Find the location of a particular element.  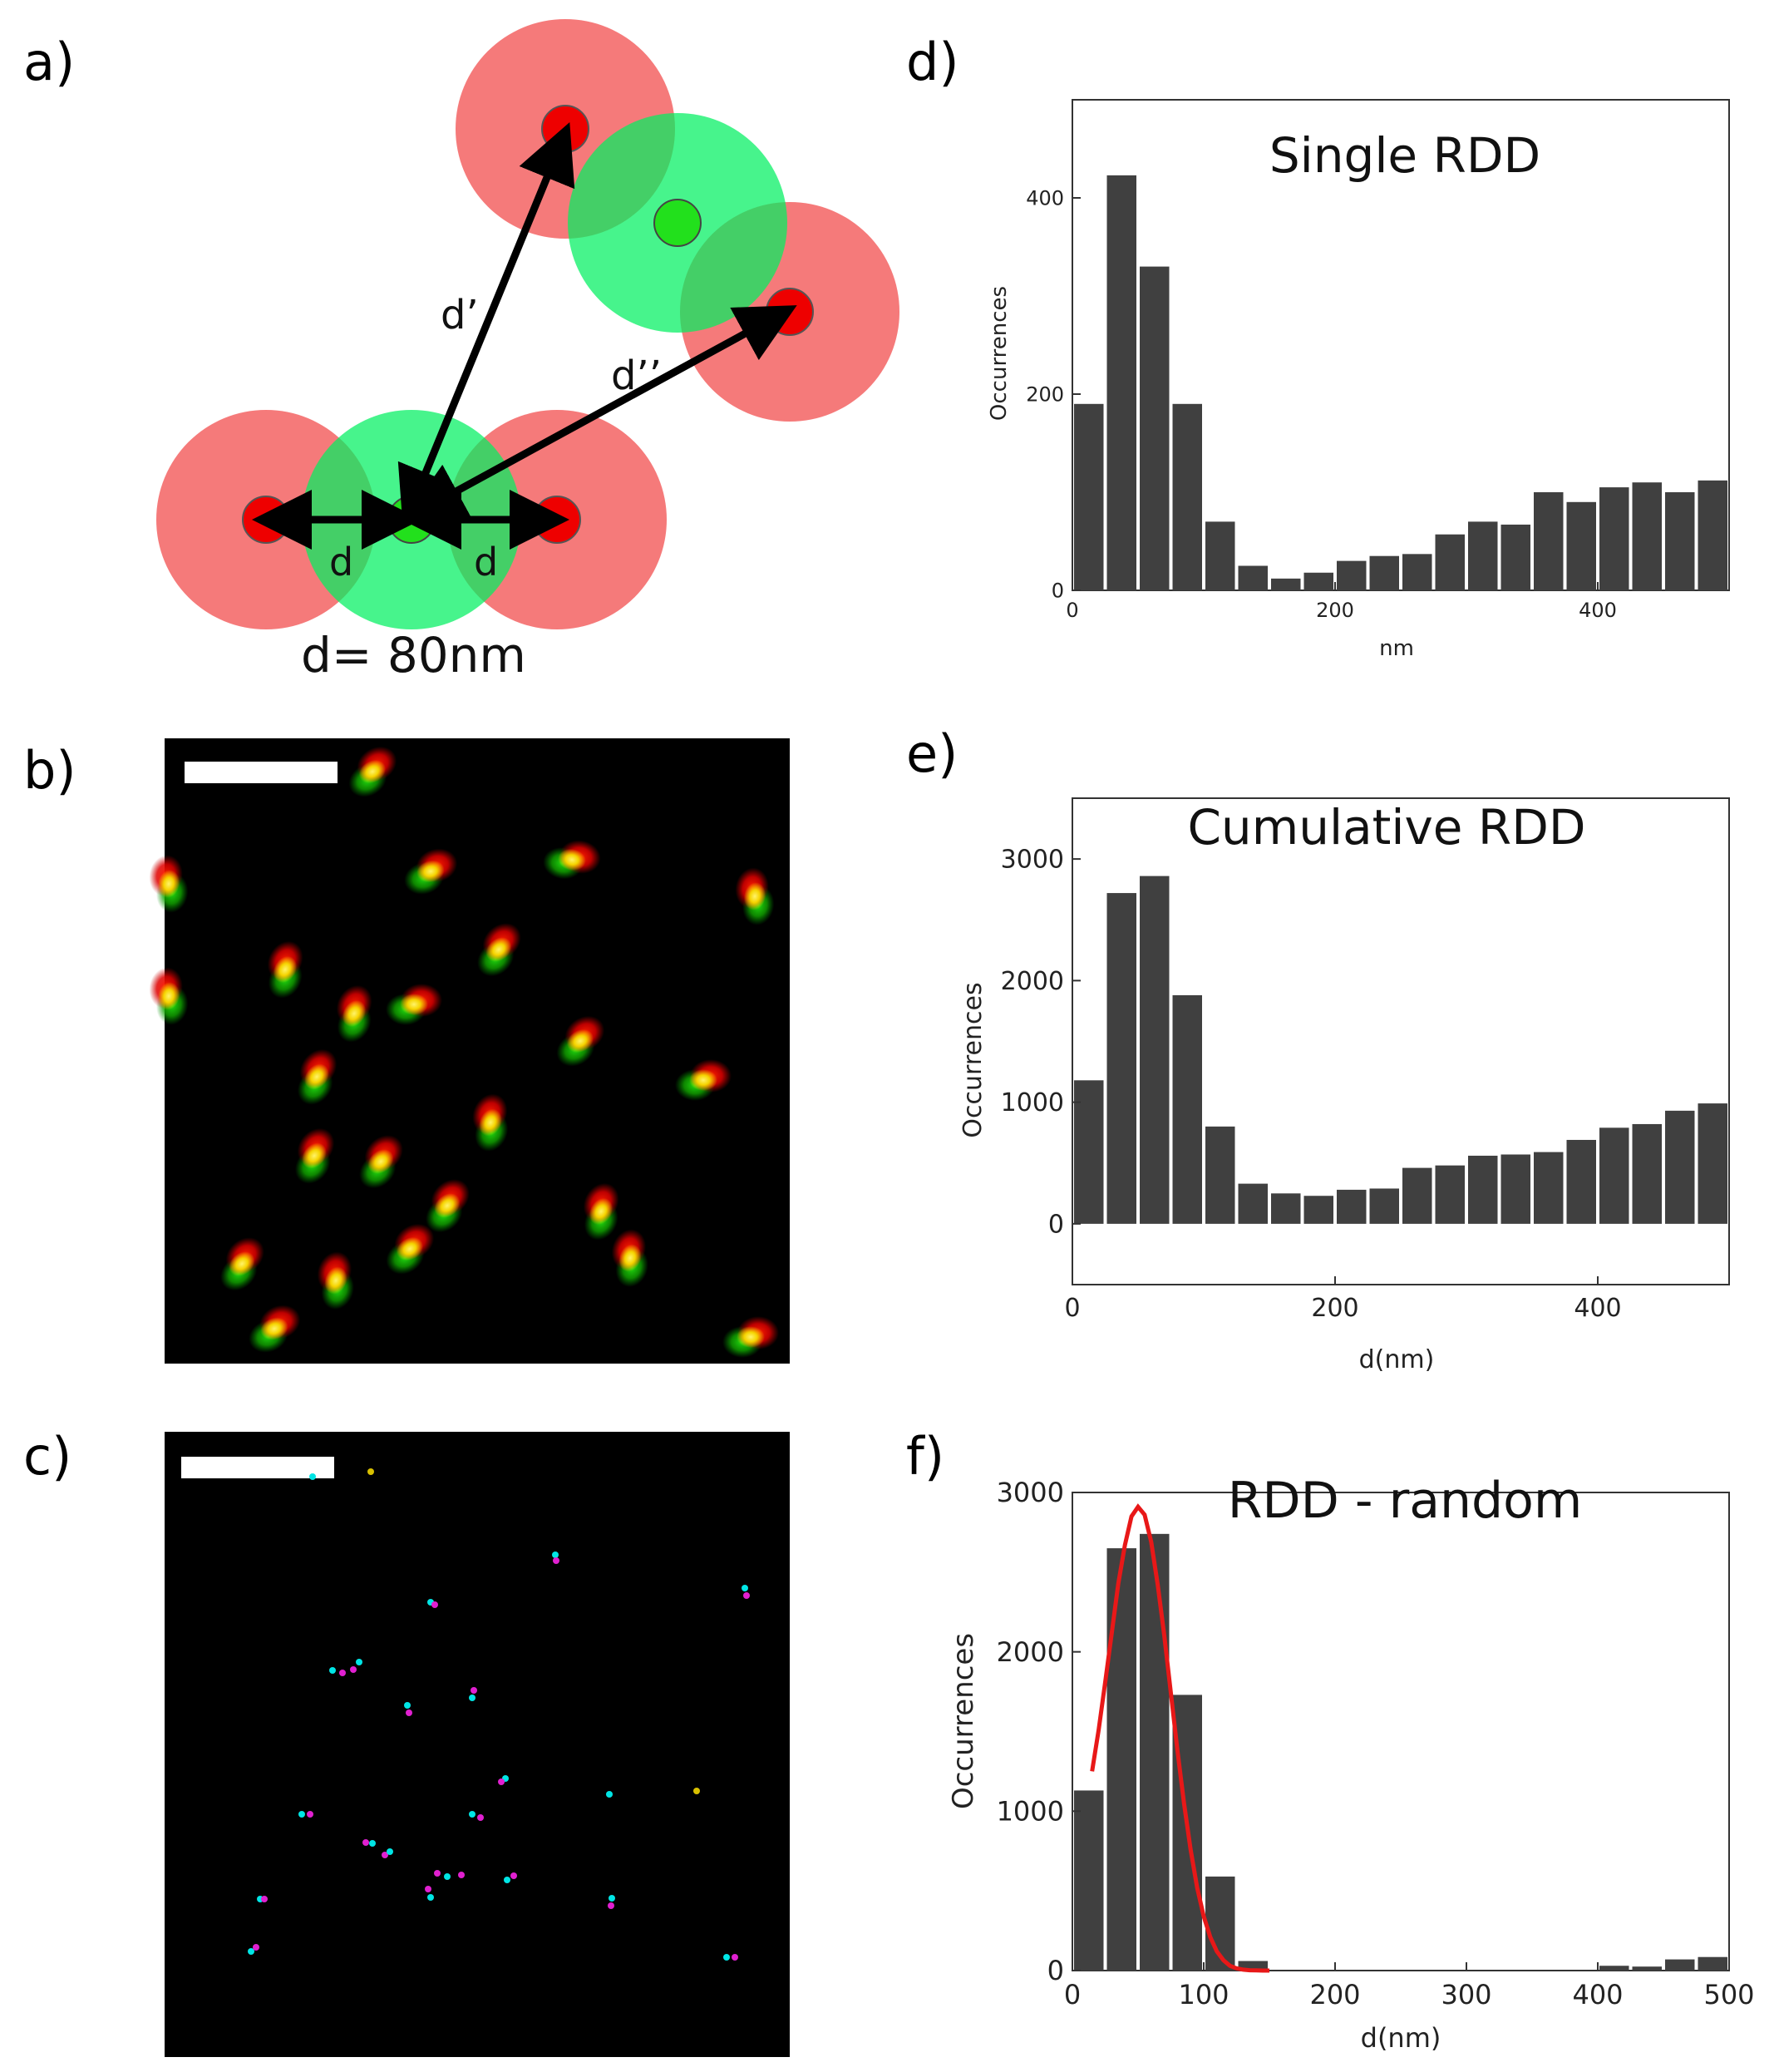

micrograph-b is located at coordinates (469, 1051).